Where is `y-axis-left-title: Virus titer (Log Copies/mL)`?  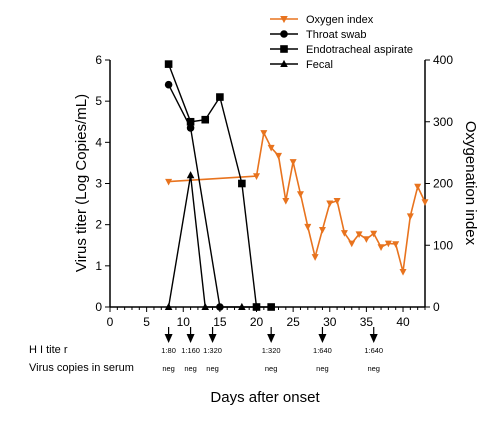
y-axis-left-title: Virus titer (Log Copies/mL) is located at coordinates (81, 183).